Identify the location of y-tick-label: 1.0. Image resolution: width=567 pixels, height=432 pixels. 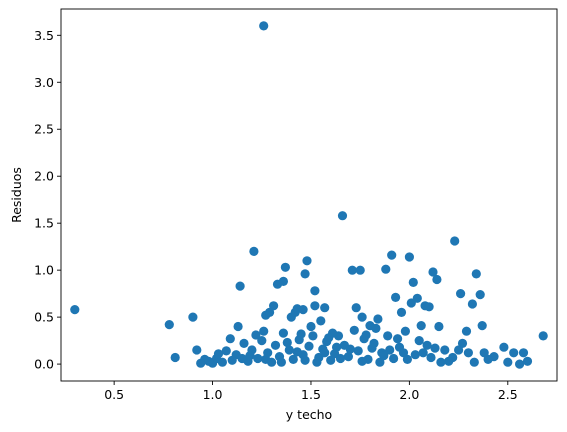
(44, 270).